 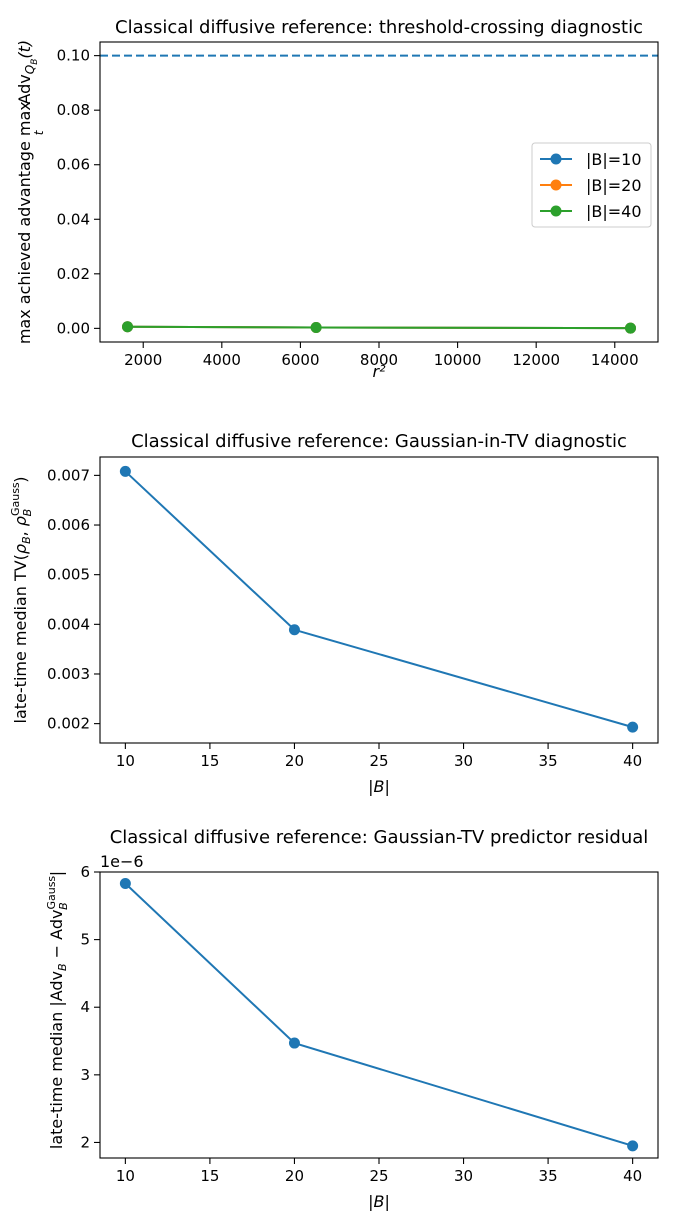 What do you see at coordinates (122, 861) in the screenshot?
I see `chart3-offset-label: 1e−6` at bounding box center [122, 861].